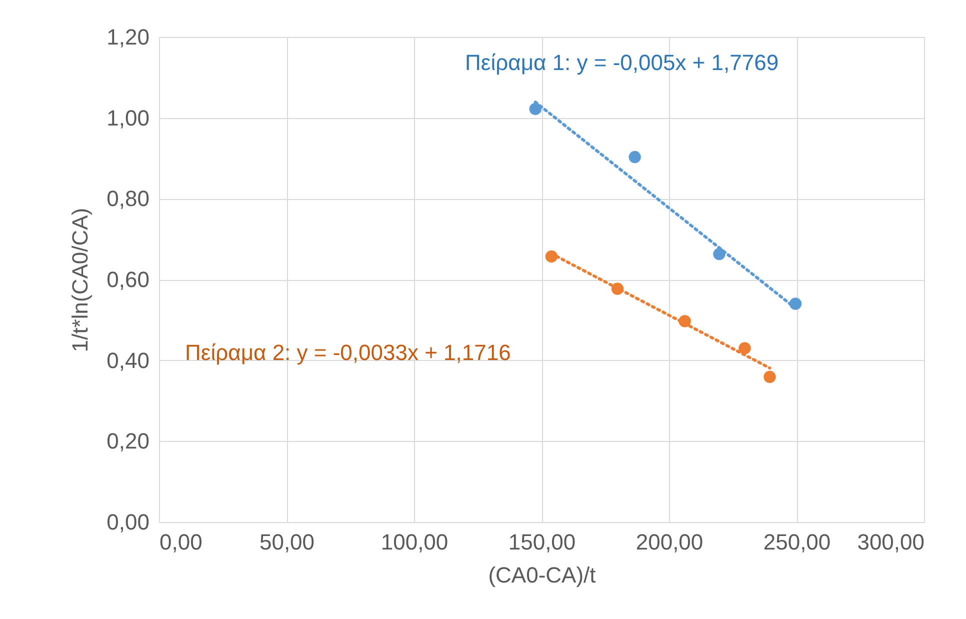 The height and width of the screenshot is (619, 966). Describe the element at coordinates (542, 542) in the screenshot. I see `x-tick-label: 150,00` at that location.